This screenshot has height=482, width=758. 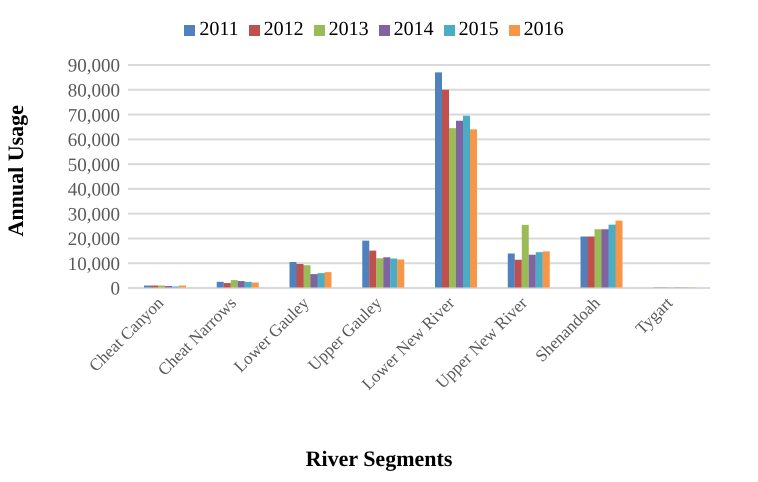 What do you see at coordinates (94, 115) in the screenshot?
I see `y-tick-label: 70,000` at bounding box center [94, 115].